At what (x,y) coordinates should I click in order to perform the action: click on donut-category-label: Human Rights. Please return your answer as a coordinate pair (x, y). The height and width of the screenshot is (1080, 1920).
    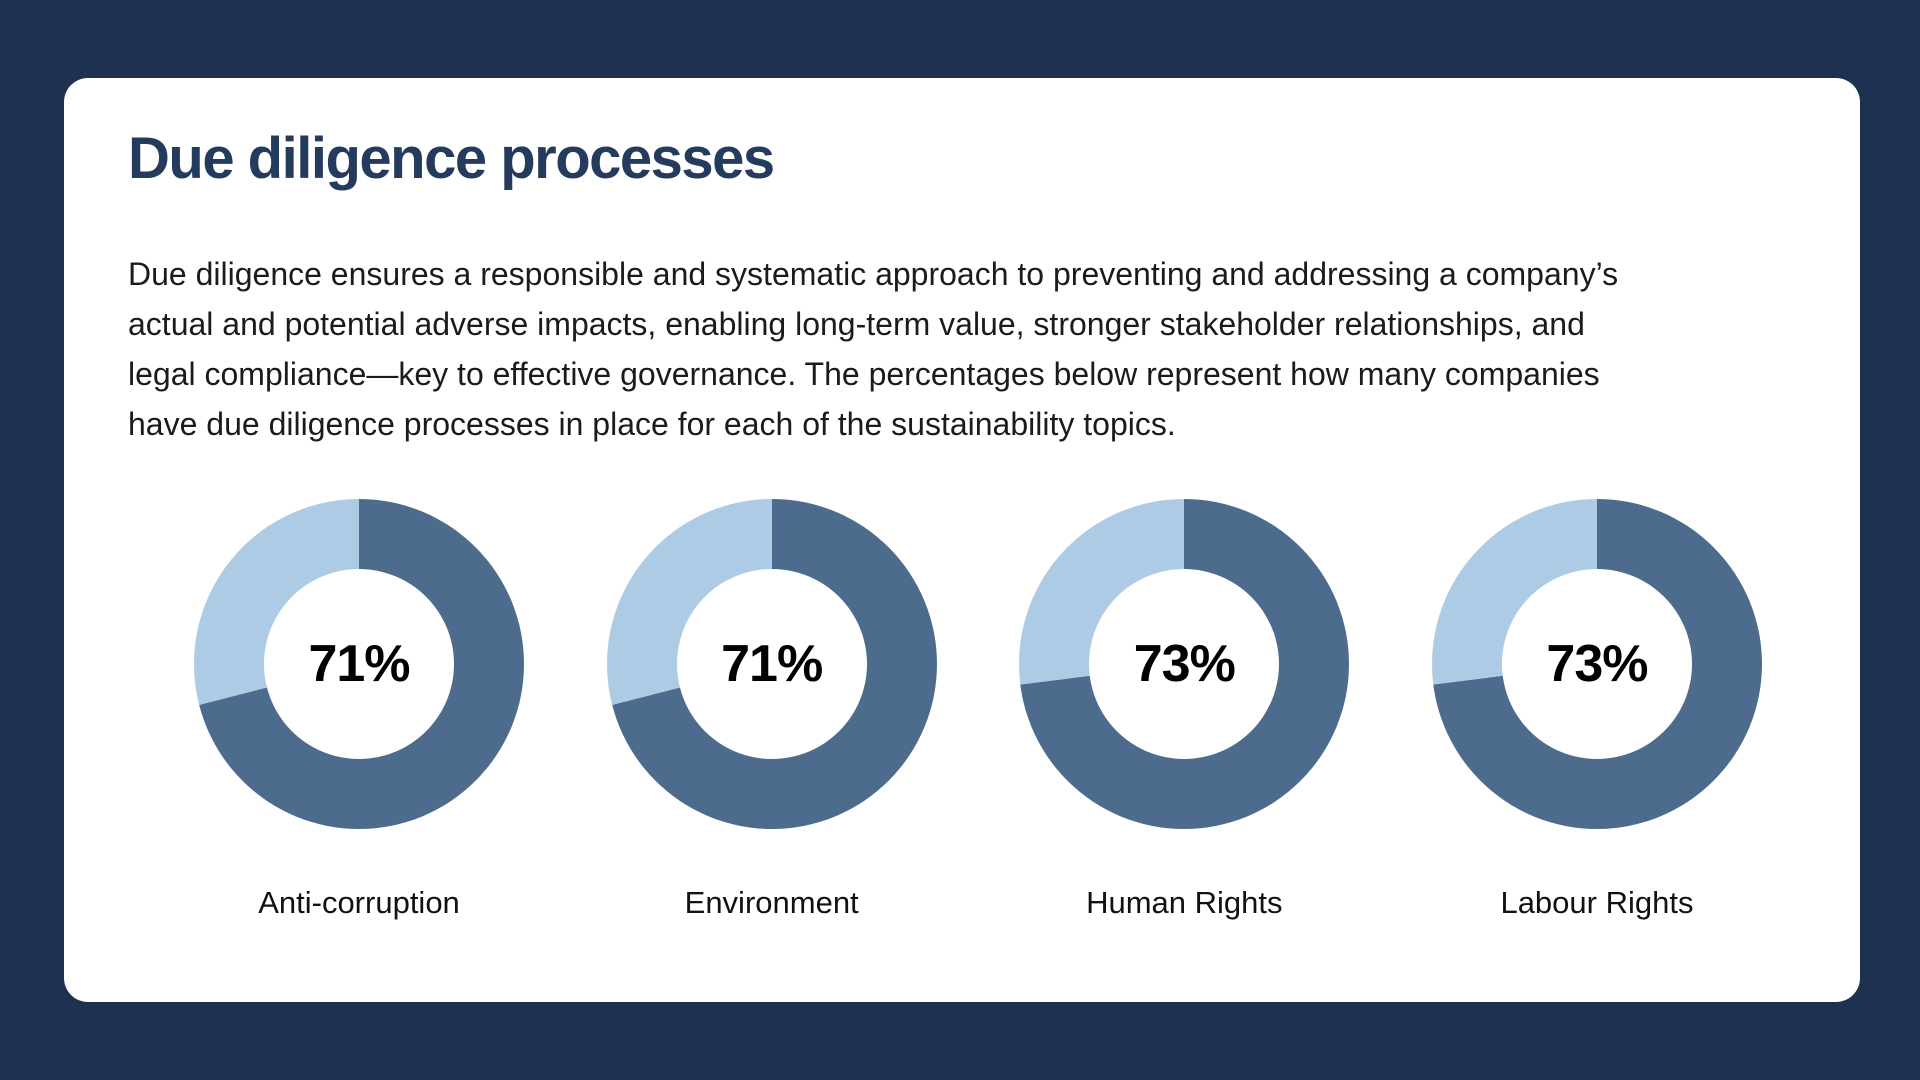
    Looking at the image, I should click on (1184, 902).